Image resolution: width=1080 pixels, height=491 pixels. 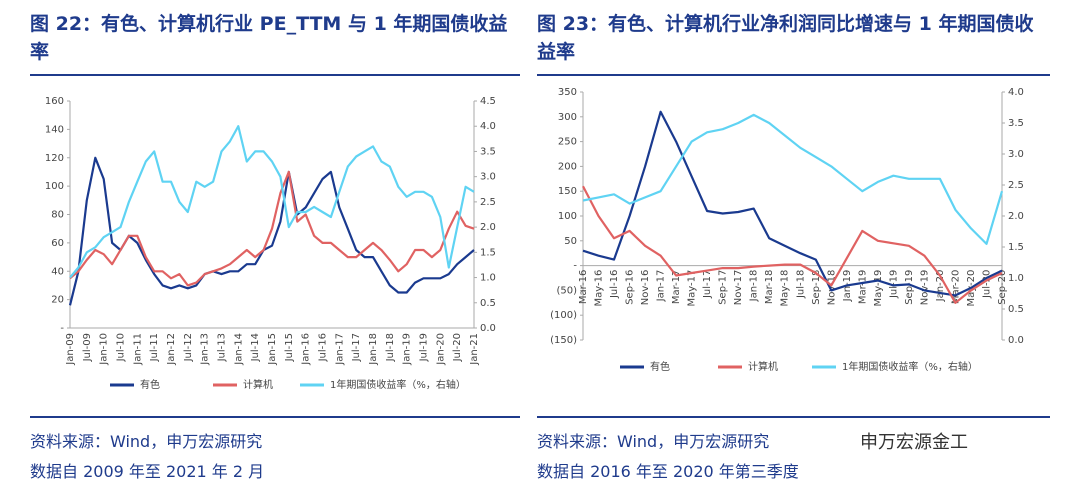 What do you see at coordinates (563, 315) in the screenshot?
I see `y-tick-label: (100)` at bounding box center [563, 315].